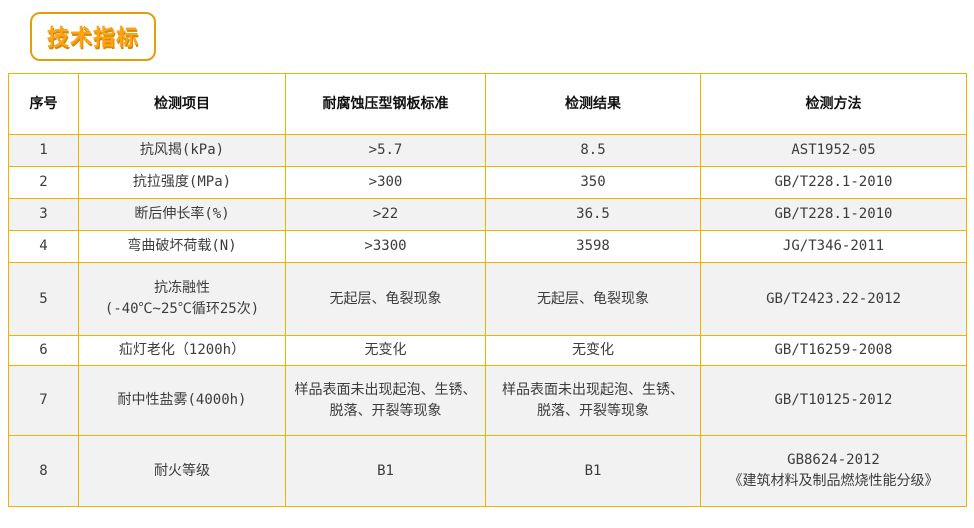  Describe the element at coordinates (182, 214) in the screenshot. I see `cell-item: 断后伸长率(%)` at that location.